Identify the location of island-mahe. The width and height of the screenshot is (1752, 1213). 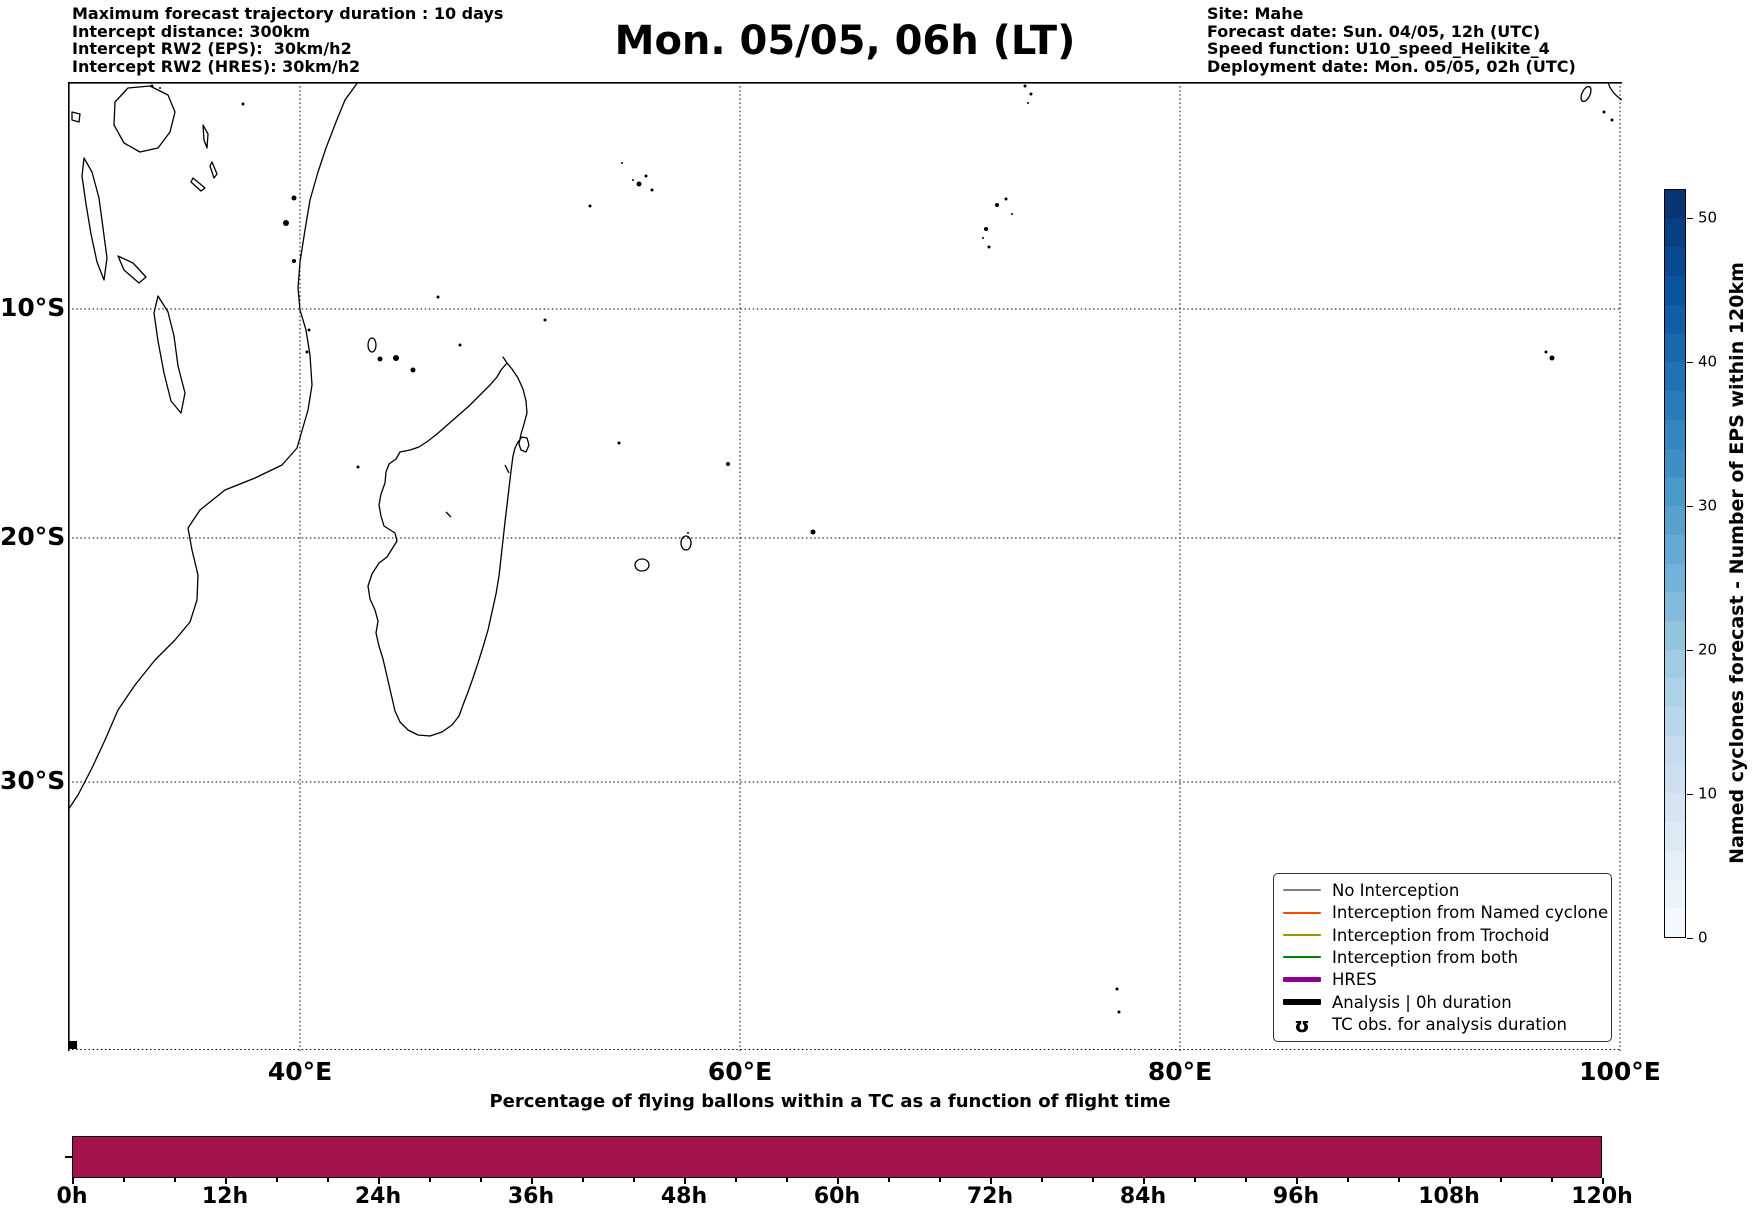
(639, 184).